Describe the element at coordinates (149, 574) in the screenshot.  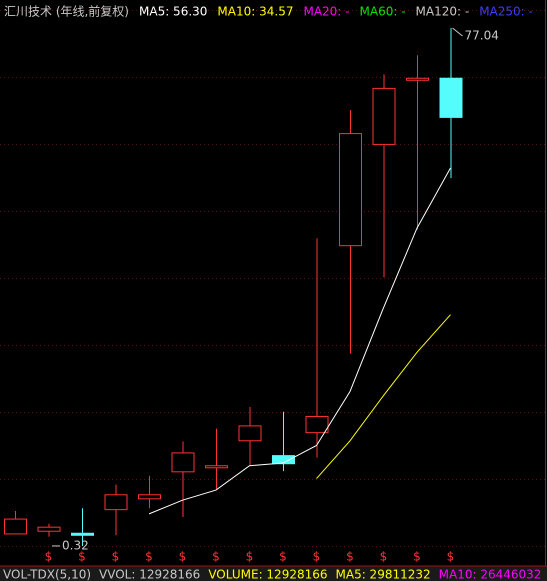
I see `footer-entry: VVOL: 12928166` at that location.